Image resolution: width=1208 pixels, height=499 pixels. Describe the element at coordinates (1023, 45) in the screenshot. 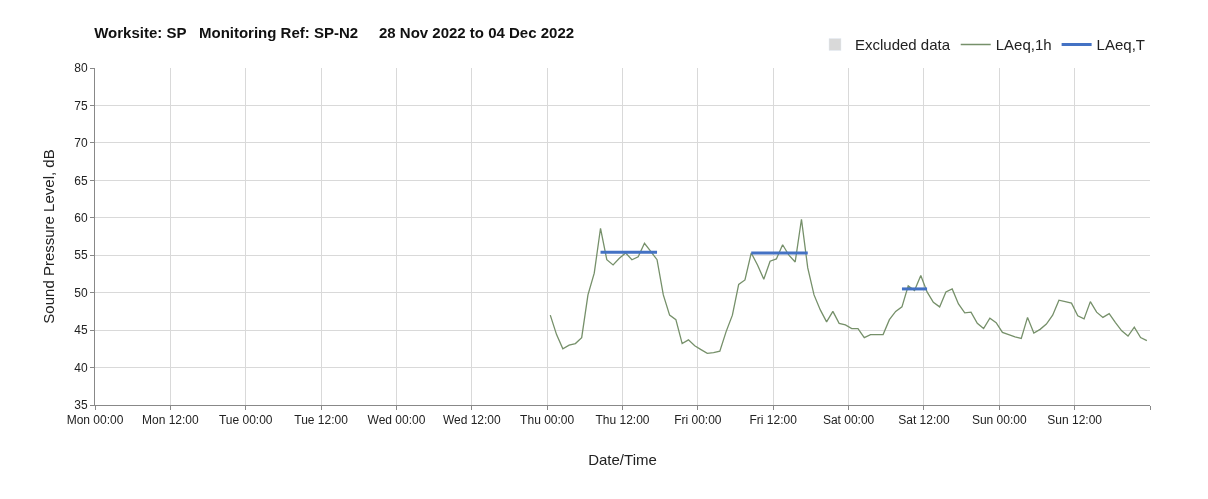

I see `legend-label: LAeq,1h` at that location.